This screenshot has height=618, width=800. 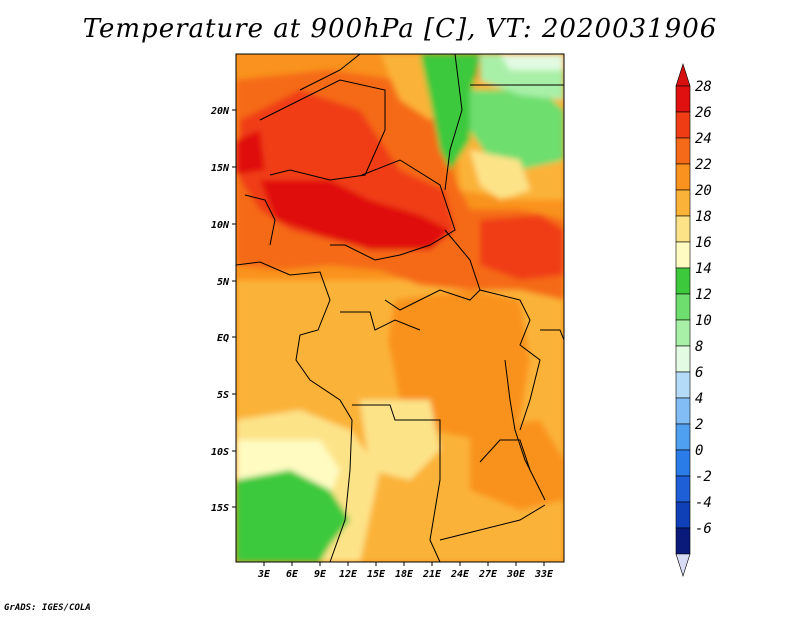 I want to click on colorbar-label: 10, so click(x=703, y=321).